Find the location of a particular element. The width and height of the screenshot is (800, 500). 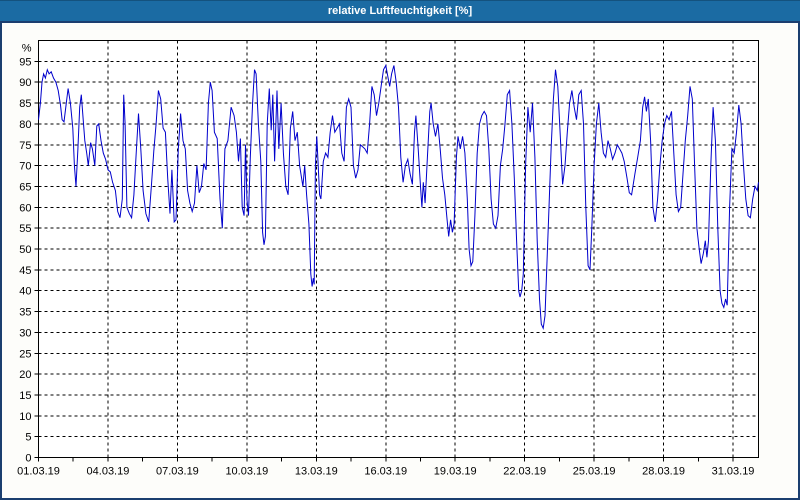

x-axis-label: 28.03.19 is located at coordinates (663, 472).